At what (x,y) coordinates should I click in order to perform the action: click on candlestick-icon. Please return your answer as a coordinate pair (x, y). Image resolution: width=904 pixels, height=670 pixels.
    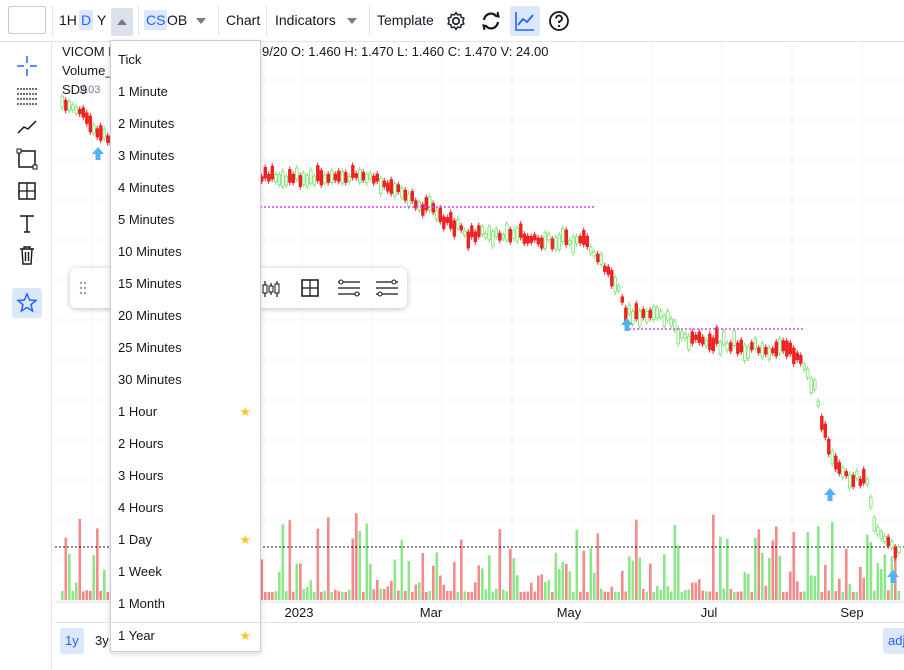
    Looking at the image, I should click on (271, 289).